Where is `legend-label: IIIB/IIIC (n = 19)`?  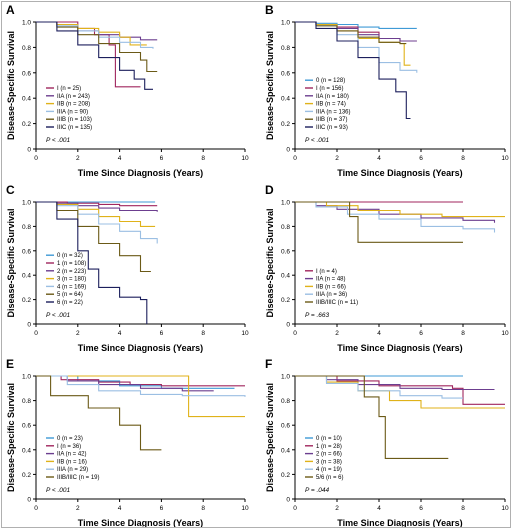 legend-label: IIIB/IIIC (n = 19) is located at coordinates (78, 478).